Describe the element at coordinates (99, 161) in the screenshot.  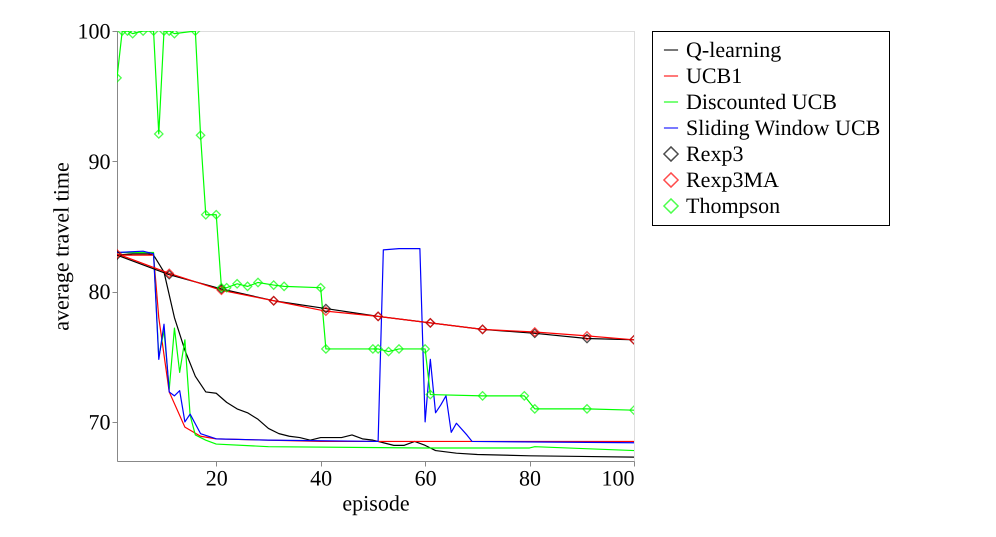
I see `y-tick-label: 90` at that location.